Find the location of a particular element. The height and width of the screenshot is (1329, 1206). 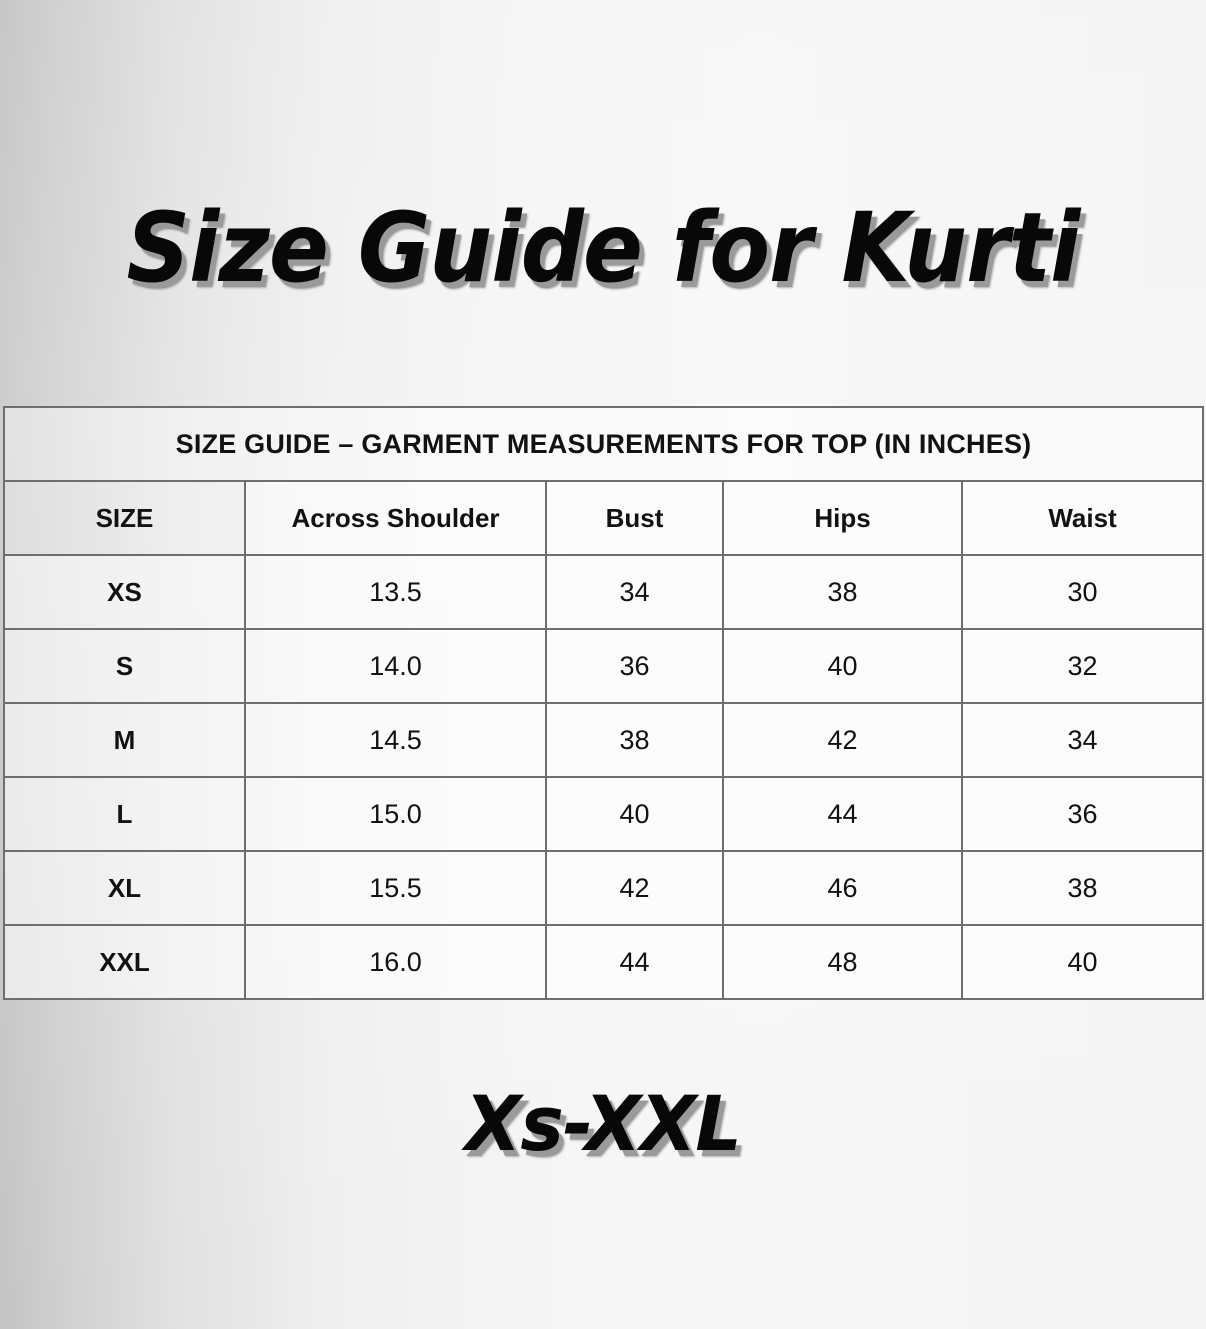

table-row: XXL 16.0 44 48 40 is located at coordinates (604, 962).